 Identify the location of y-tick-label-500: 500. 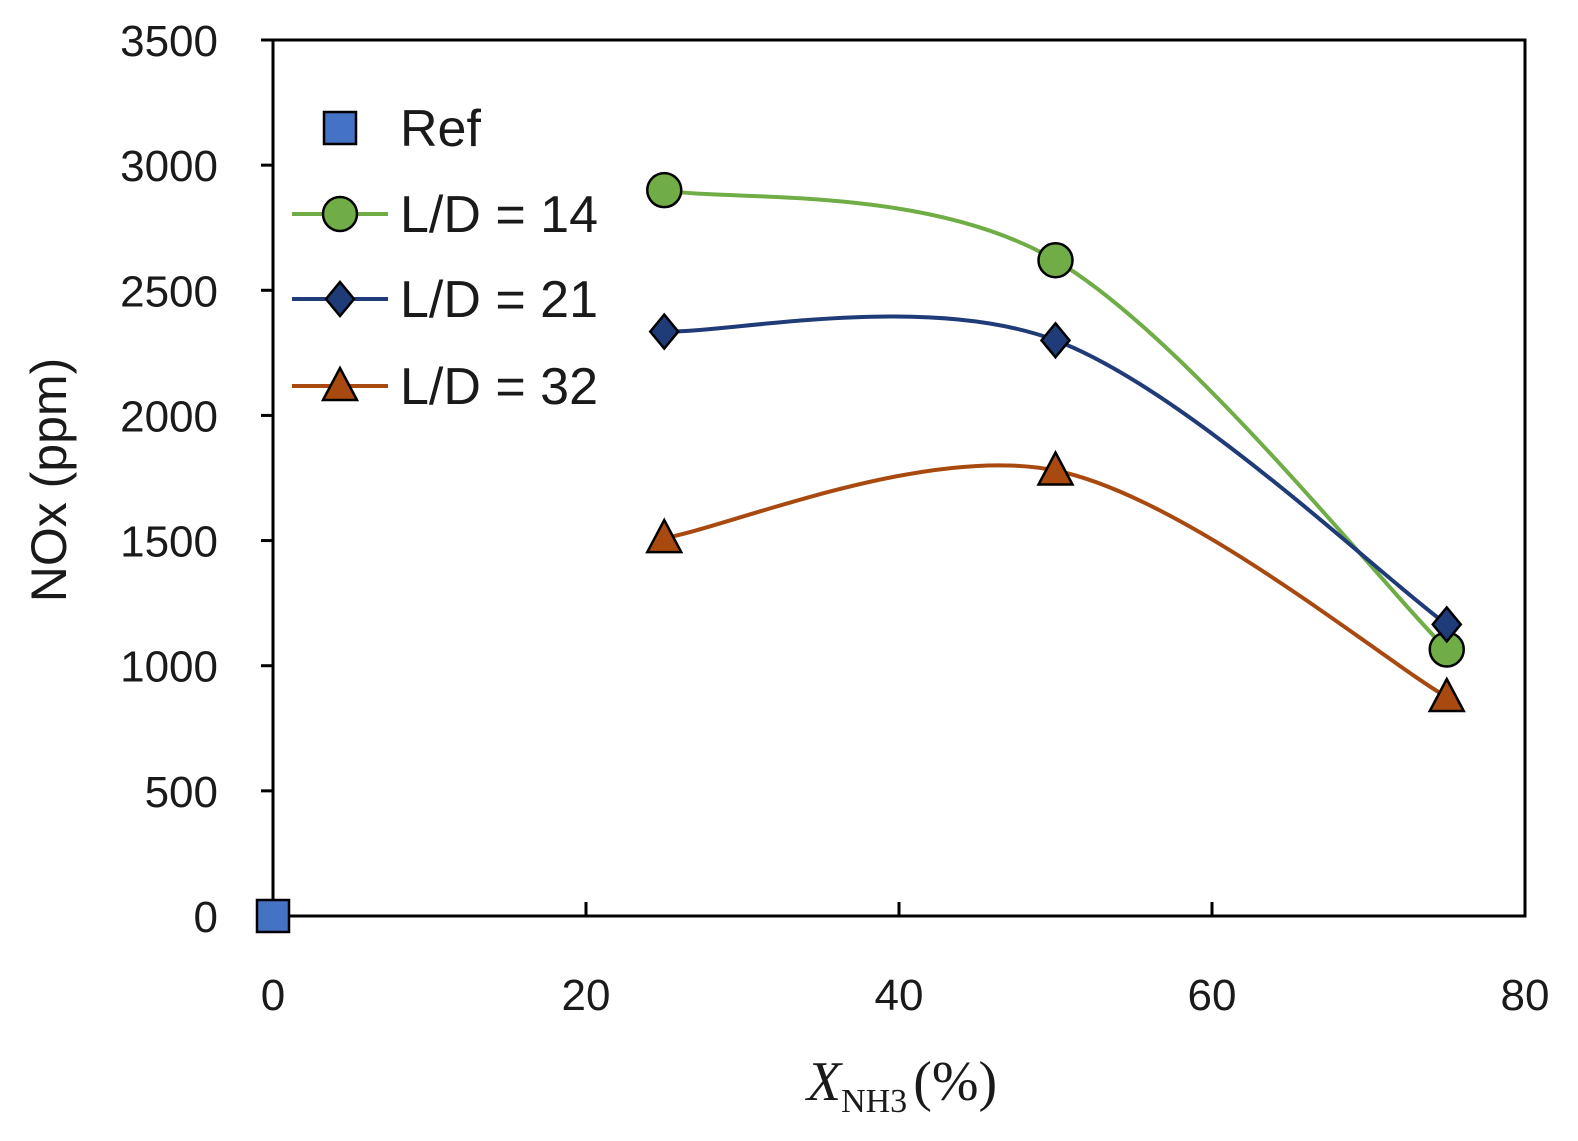
(181, 792).